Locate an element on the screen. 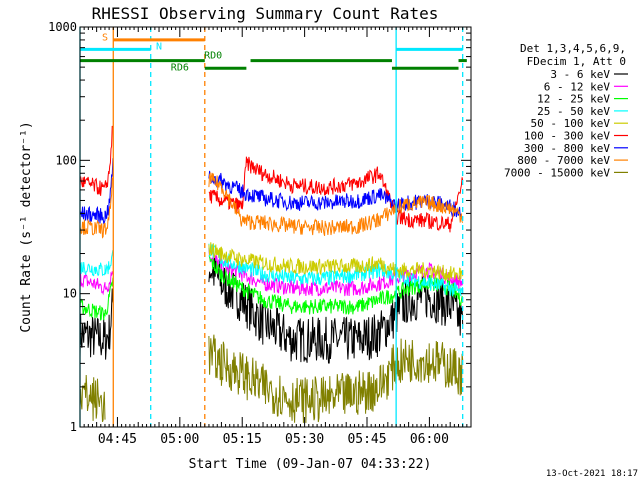  y-tick-label: 10 is located at coordinates (70, 294).